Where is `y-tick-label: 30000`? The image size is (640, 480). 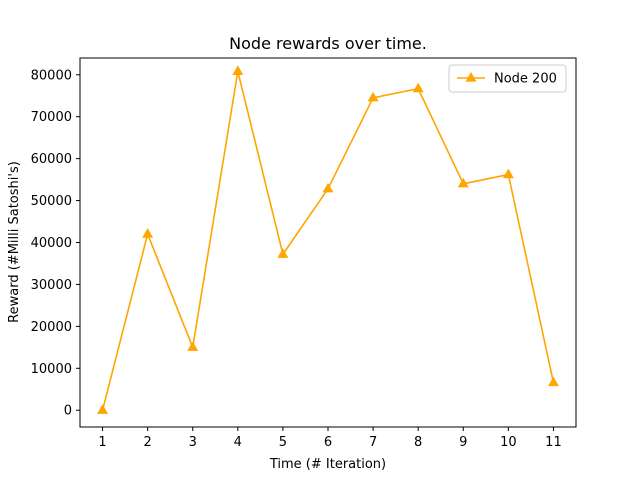
y-tick-label: 30000 is located at coordinates (51, 285).